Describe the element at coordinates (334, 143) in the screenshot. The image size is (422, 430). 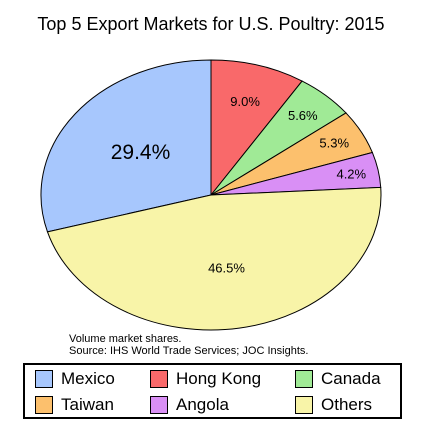
I see `pie-label-taiwan: 5.3%` at that location.